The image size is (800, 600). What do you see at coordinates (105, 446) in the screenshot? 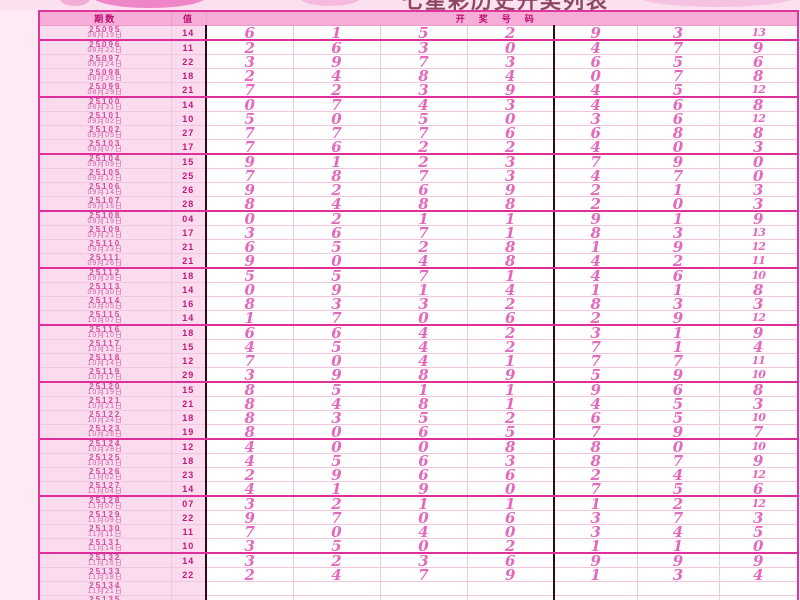
I see `period-cell: 25124 10月28日` at bounding box center [105, 446].